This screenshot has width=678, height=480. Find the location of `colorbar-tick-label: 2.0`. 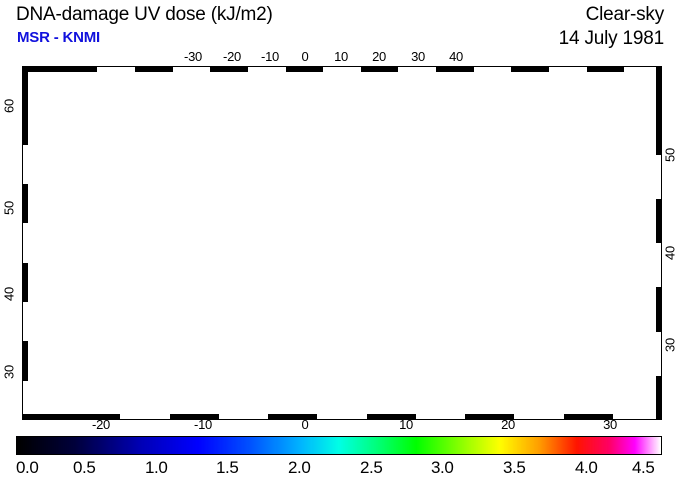

colorbar-tick-label: 2.0 is located at coordinates (299, 467).